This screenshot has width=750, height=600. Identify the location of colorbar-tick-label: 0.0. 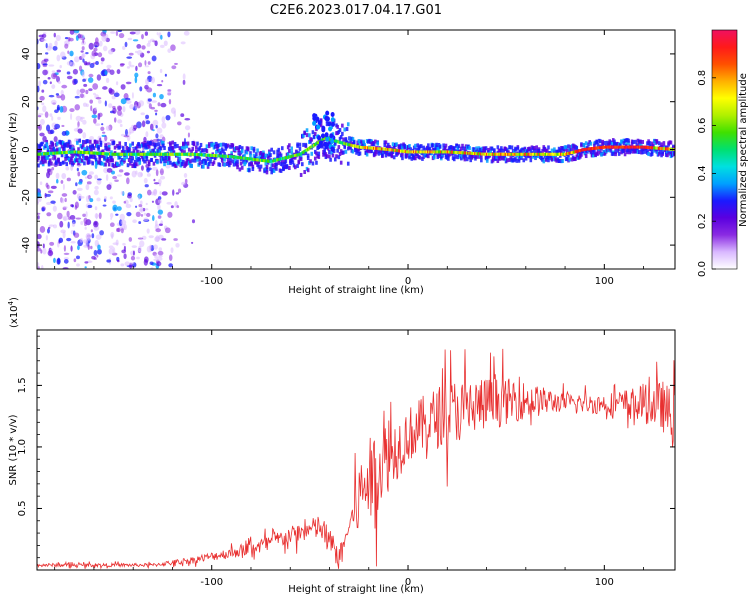
(702, 269).